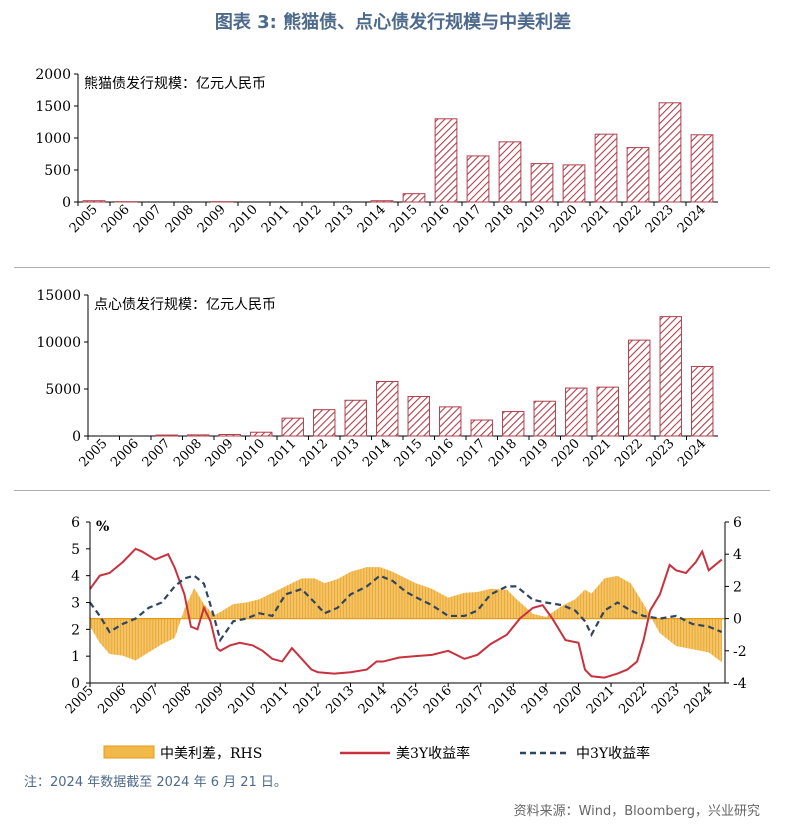 The image size is (786, 831). I want to click on legend-swatch-spread, so click(129, 752).